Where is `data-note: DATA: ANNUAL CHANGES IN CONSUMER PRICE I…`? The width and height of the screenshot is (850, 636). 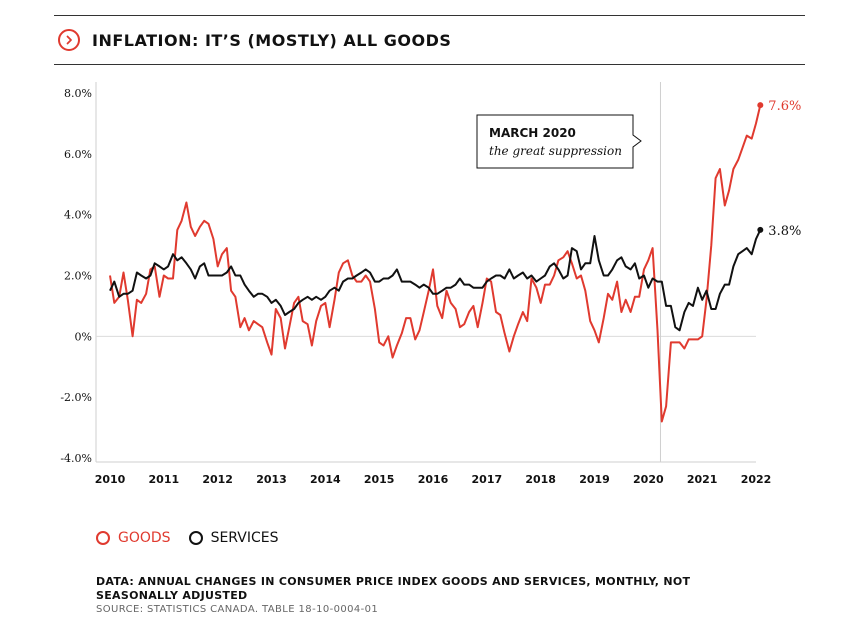 data-note: DATA: ANNUAL CHANGES IN CONSUMER PRICE I… is located at coordinates (393, 588).